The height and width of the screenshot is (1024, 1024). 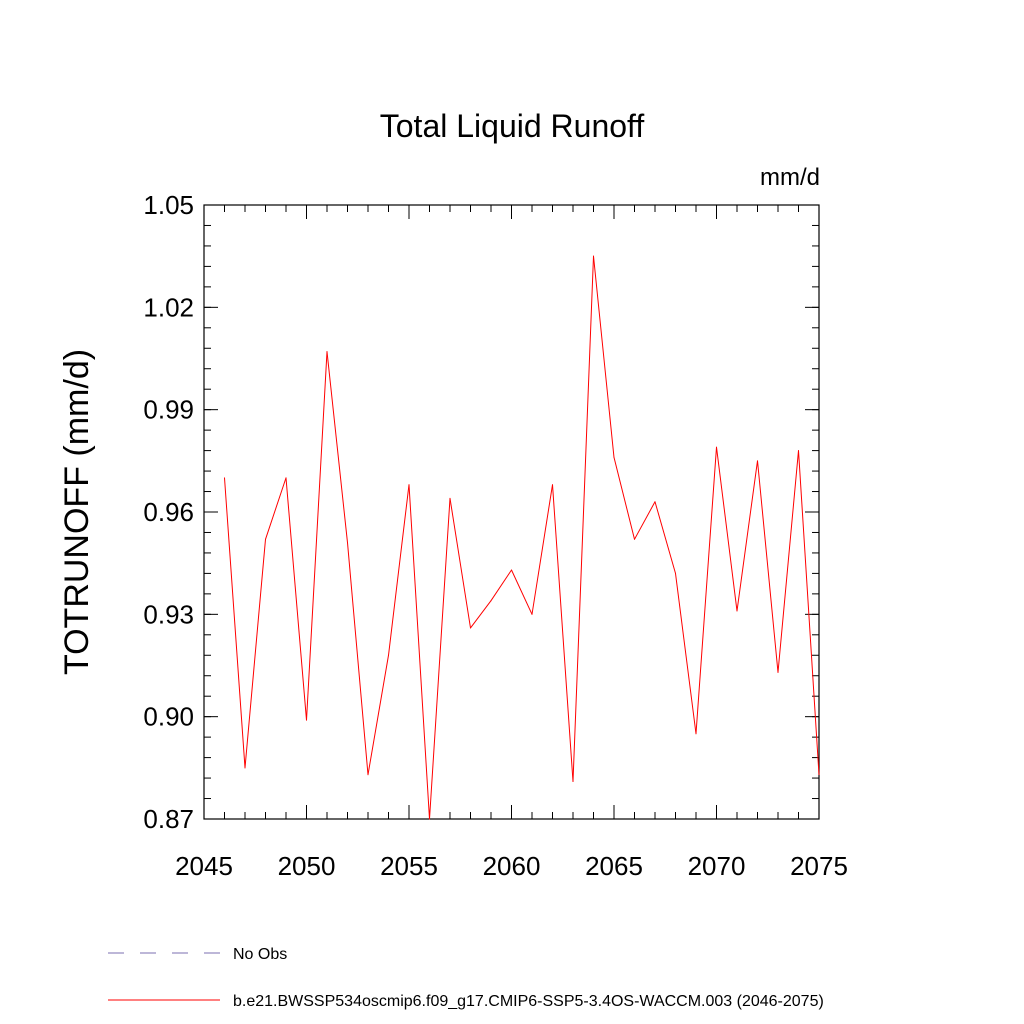 I want to click on y-tick-label: 1.02, so click(x=168, y=307).